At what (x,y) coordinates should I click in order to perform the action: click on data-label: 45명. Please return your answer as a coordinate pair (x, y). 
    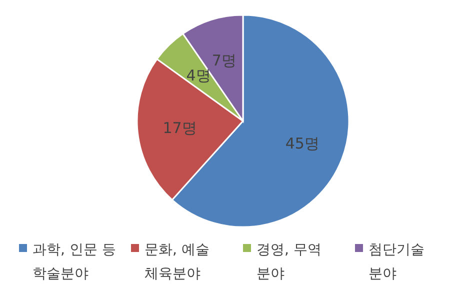
    Looking at the image, I should click on (302, 143).